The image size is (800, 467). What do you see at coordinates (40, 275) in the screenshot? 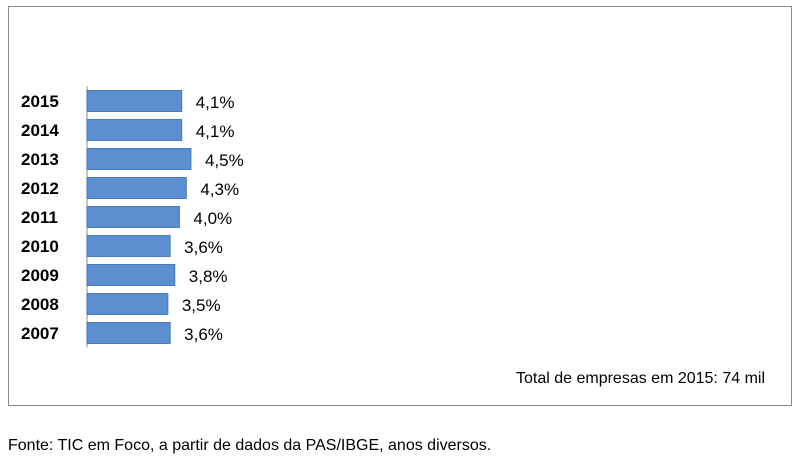
I see `category-tick-label: 2009` at bounding box center [40, 275].